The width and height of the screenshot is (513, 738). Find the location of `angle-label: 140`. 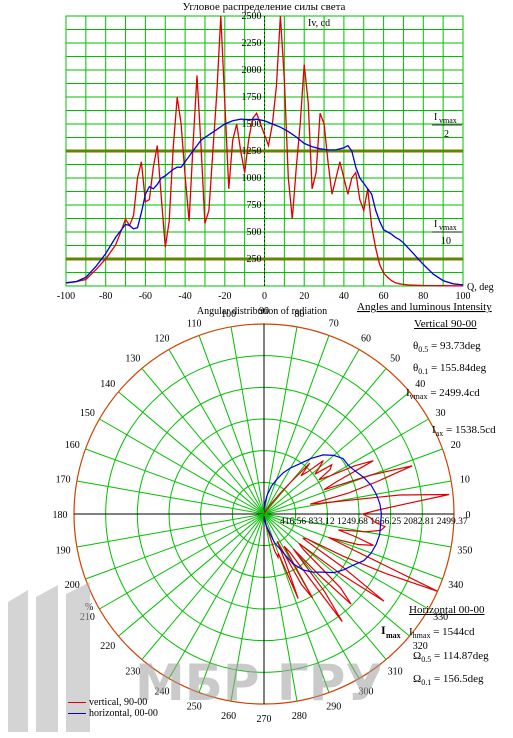

angle-label: 140 is located at coordinates (107, 384).